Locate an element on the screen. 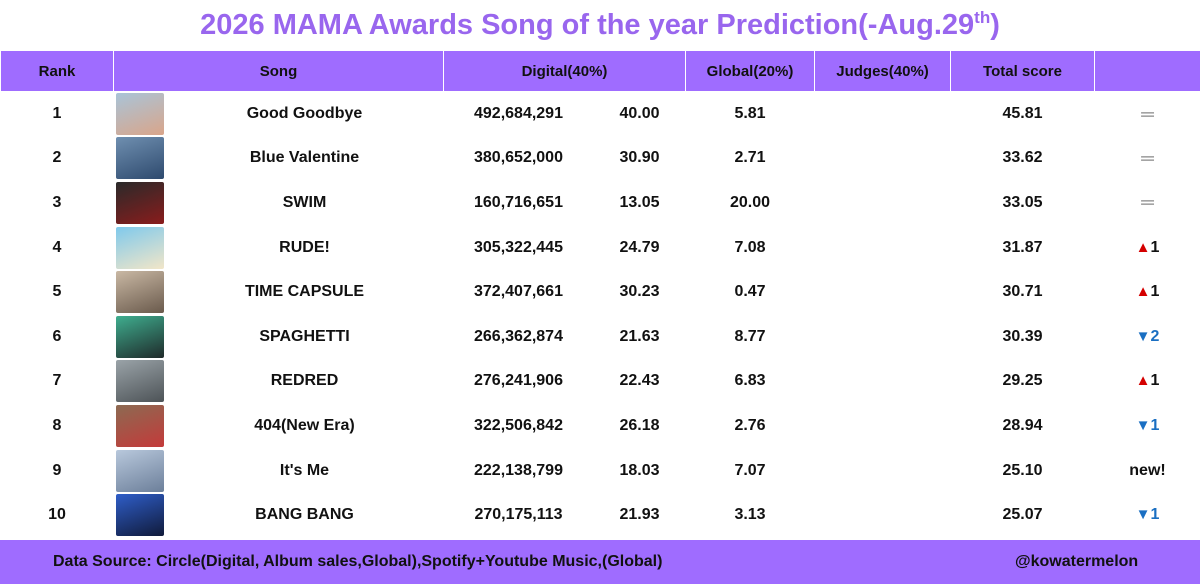 The height and width of the screenshot is (584, 1200). total-score: 33.62 is located at coordinates (1022, 158).